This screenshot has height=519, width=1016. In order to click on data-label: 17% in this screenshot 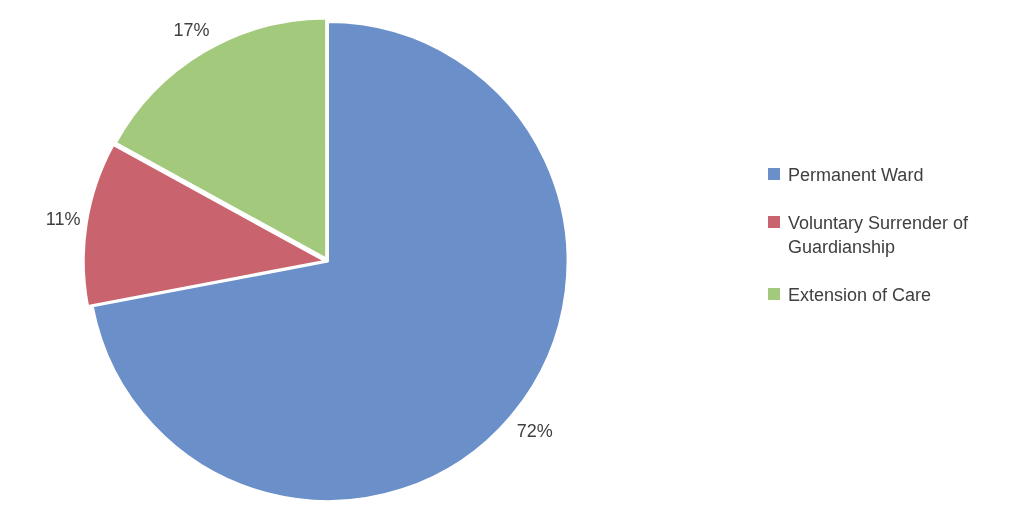, I will do `click(191, 29)`.